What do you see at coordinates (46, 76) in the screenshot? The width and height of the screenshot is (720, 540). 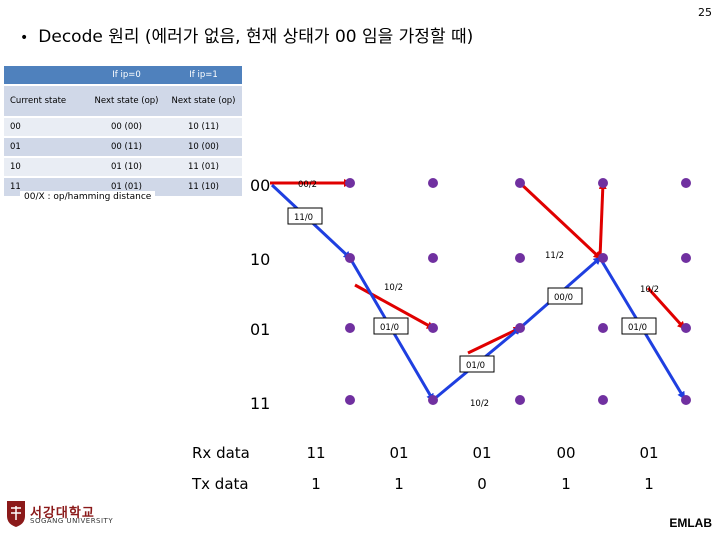 I see `table-header-blank` at bounding box center [46, 76].